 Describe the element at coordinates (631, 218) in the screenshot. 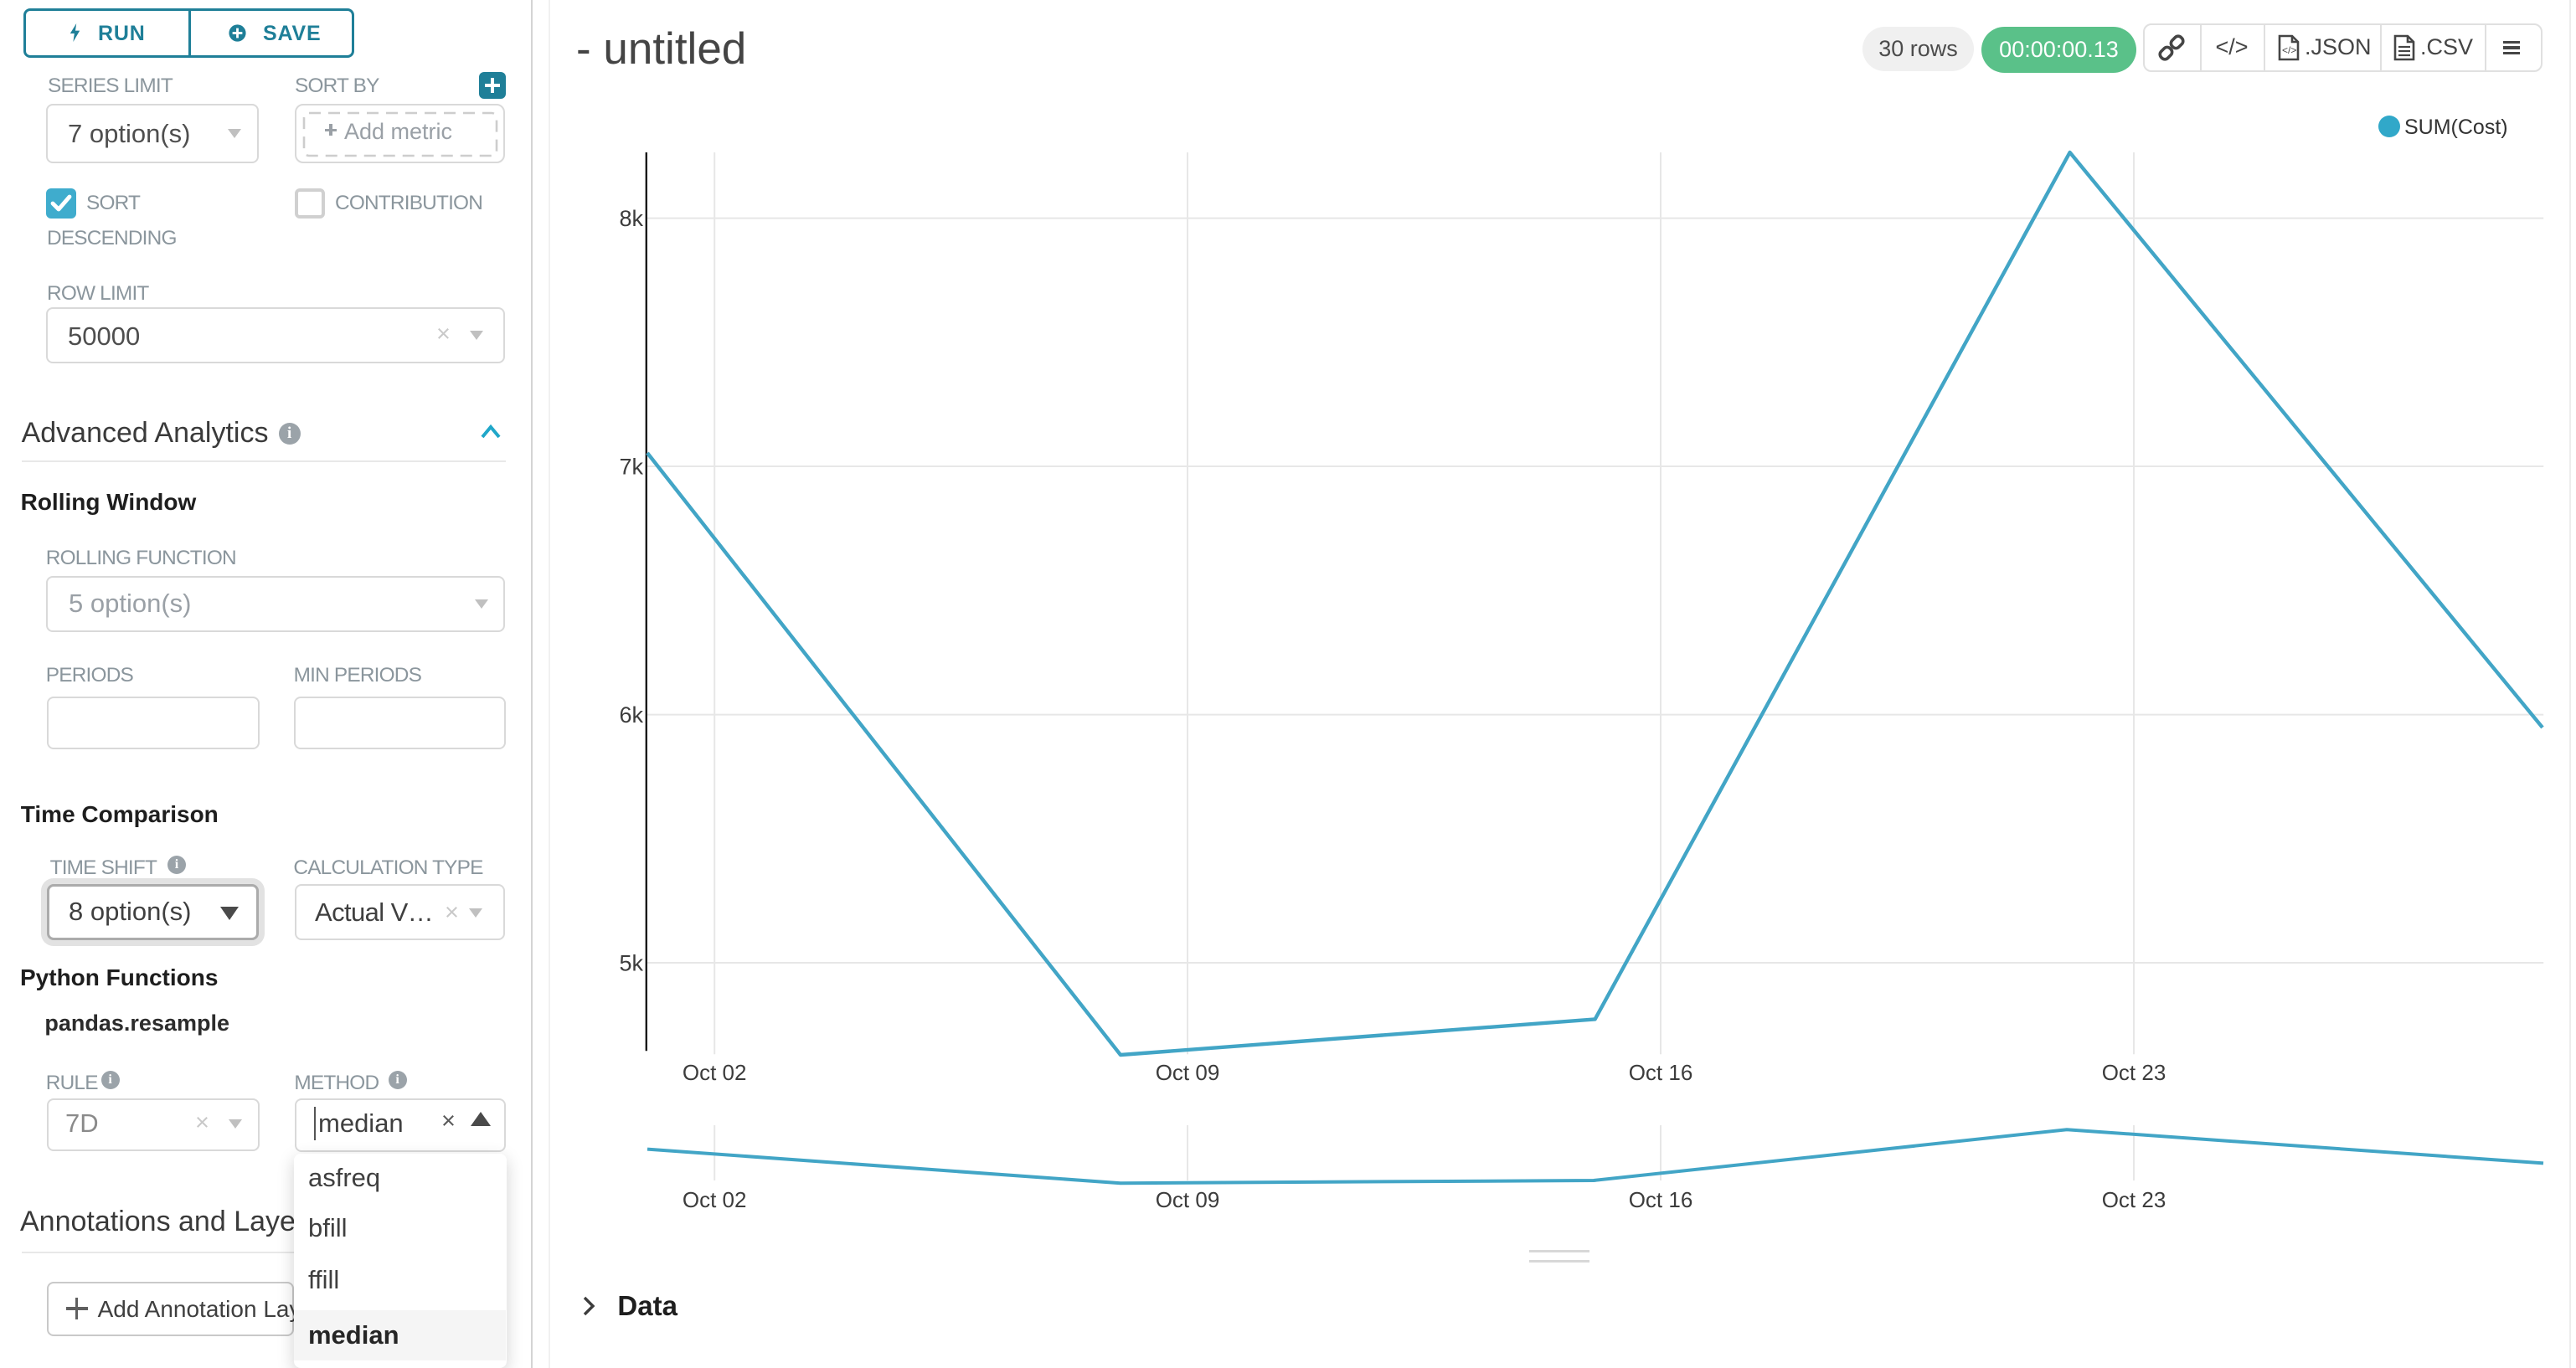

I see `svg-text: 8k` at that location.